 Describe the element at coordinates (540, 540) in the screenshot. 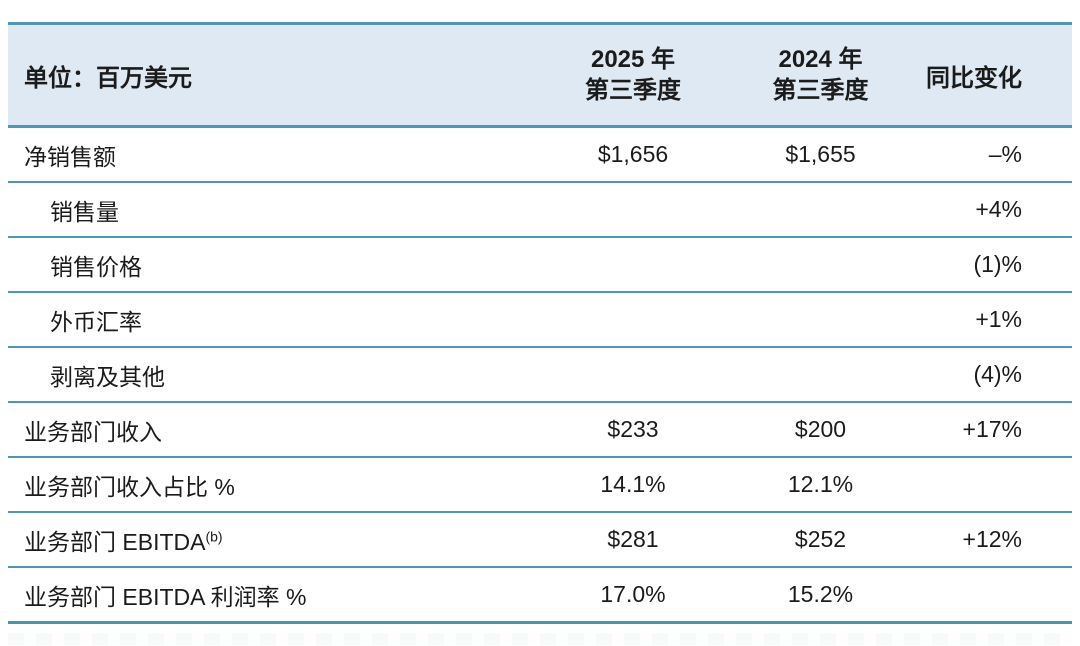

I see `table-row: 业务部门 EBITDA(b) $281 $252 +12%` at that location.